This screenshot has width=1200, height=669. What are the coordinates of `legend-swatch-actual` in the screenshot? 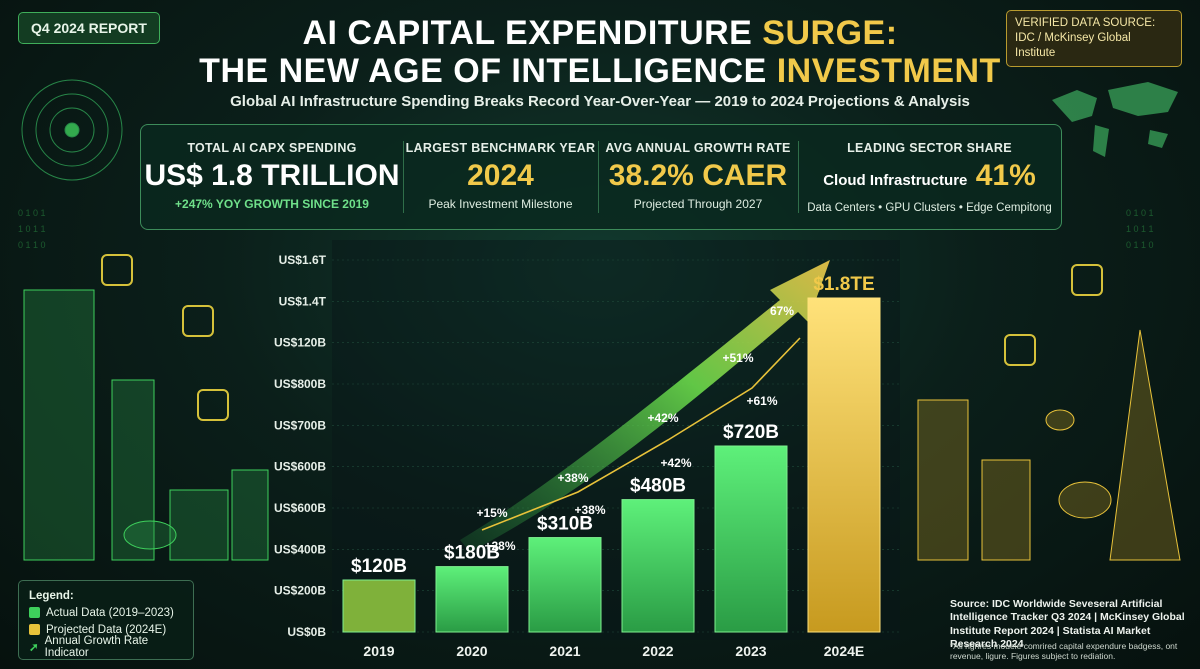 It's located at (34, 612).